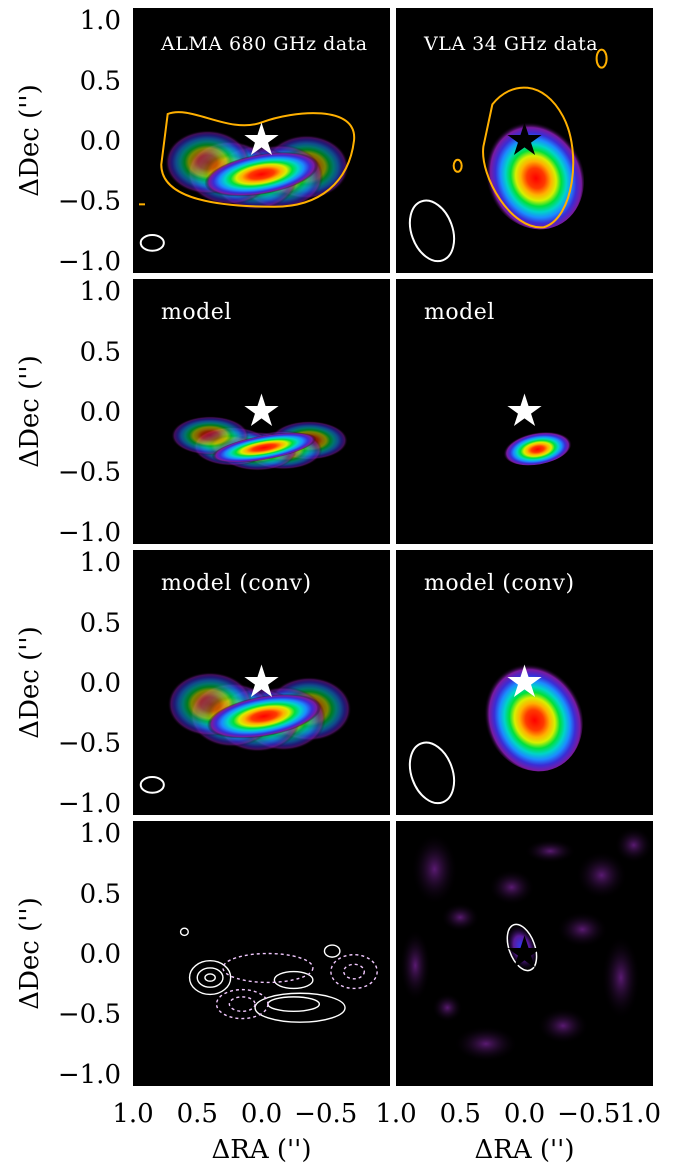 Image resolution: width=687 pixels, height=1164 pixels. What do you see at coordinates (510, 44) in the screenshot?
I see `panel-label: VLA 34 GHz data` at bounding box center [510, 44].